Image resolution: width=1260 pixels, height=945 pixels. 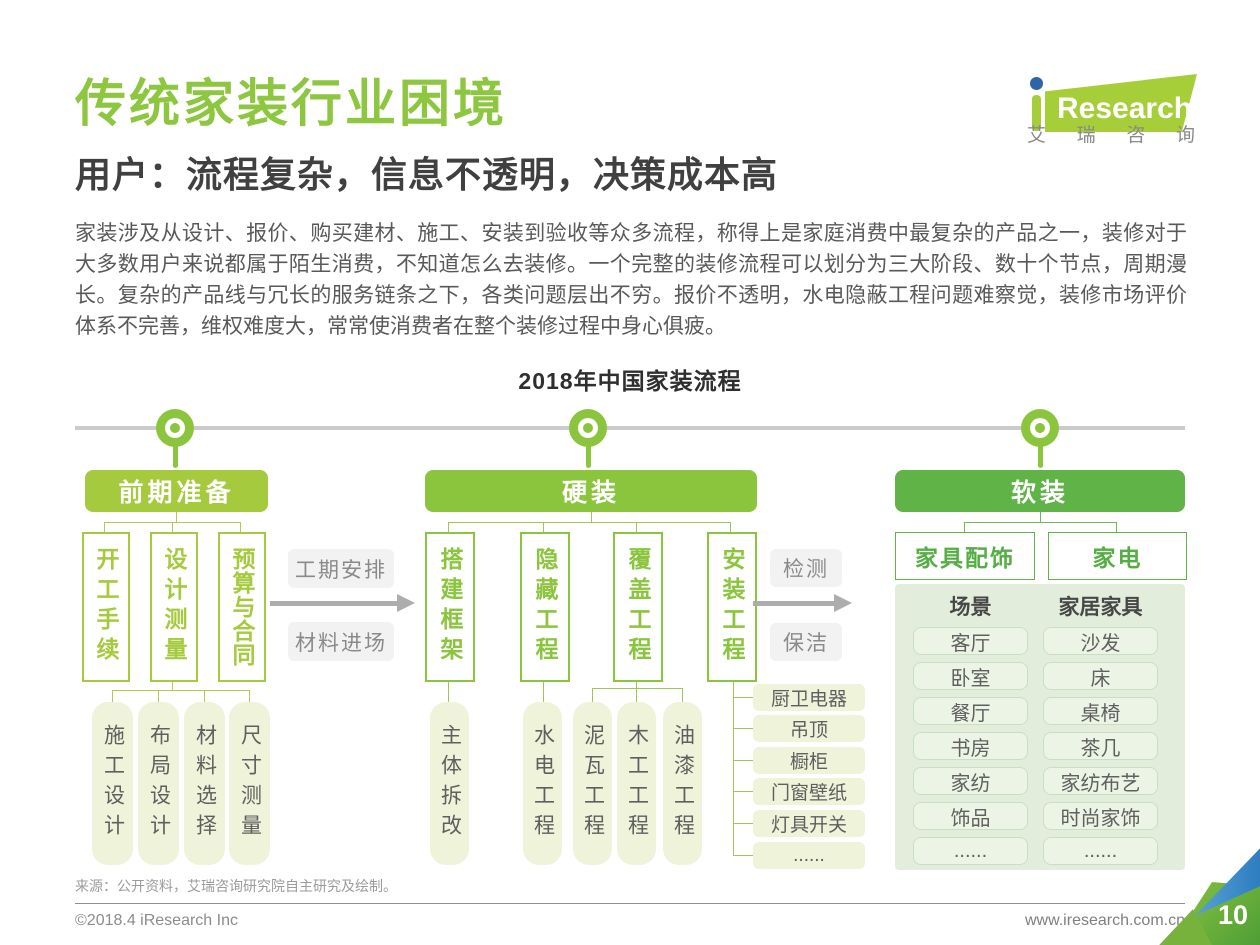 What do you see at coordinates (1200, 892) in the screenshot?
I see `corner-decoration: 10` at bounding box center [1200, 892].